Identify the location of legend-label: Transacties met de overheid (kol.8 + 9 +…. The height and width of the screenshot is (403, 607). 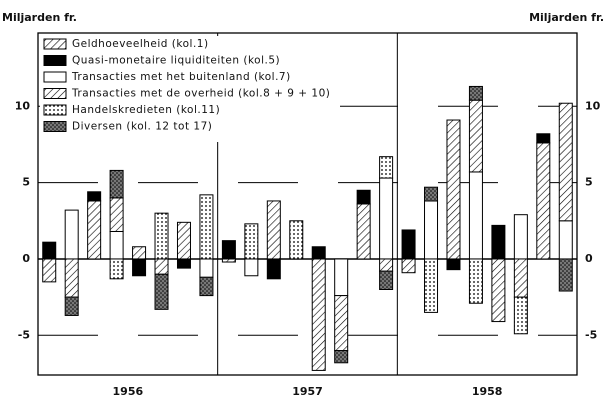
(200, 94).